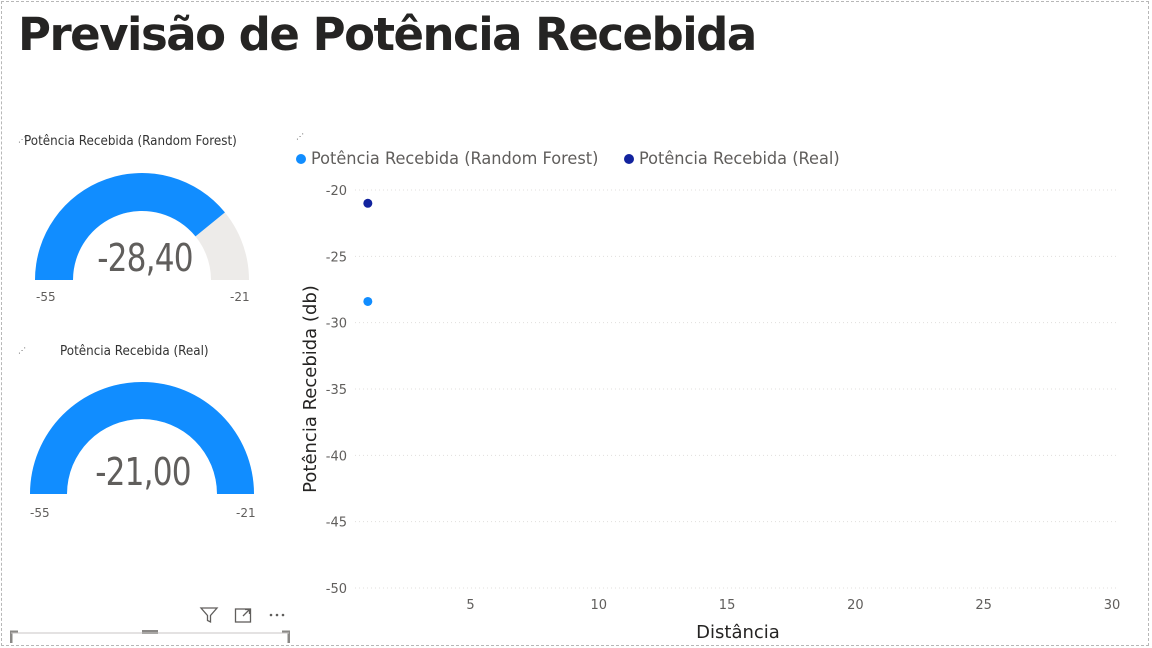 The height and width of the screenshot is (648, 1152). I want to click on legend-item-random-forest: Potência Recebida (Random Forest), so click(455, 159).